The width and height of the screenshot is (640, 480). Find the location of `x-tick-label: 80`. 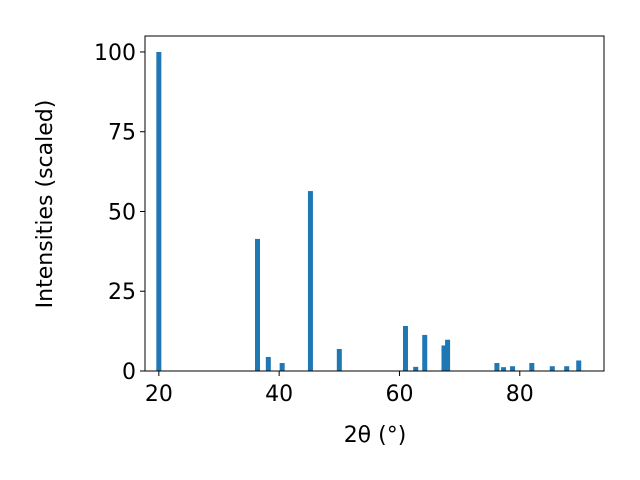

x-tick-label: 80 is located at coordinates (520, 394).